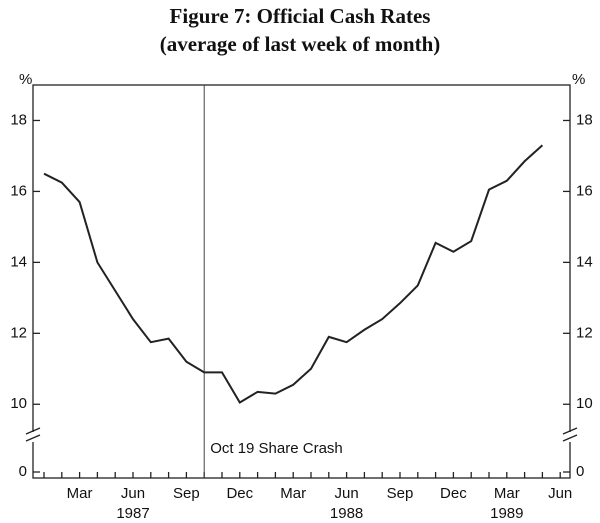 The width and height of the screenshot is (600, 523). What do you see at coordinates (584, 403) in the screenshot?
I see `y-tick-label-right: 10` at bounding box center [584, 403].